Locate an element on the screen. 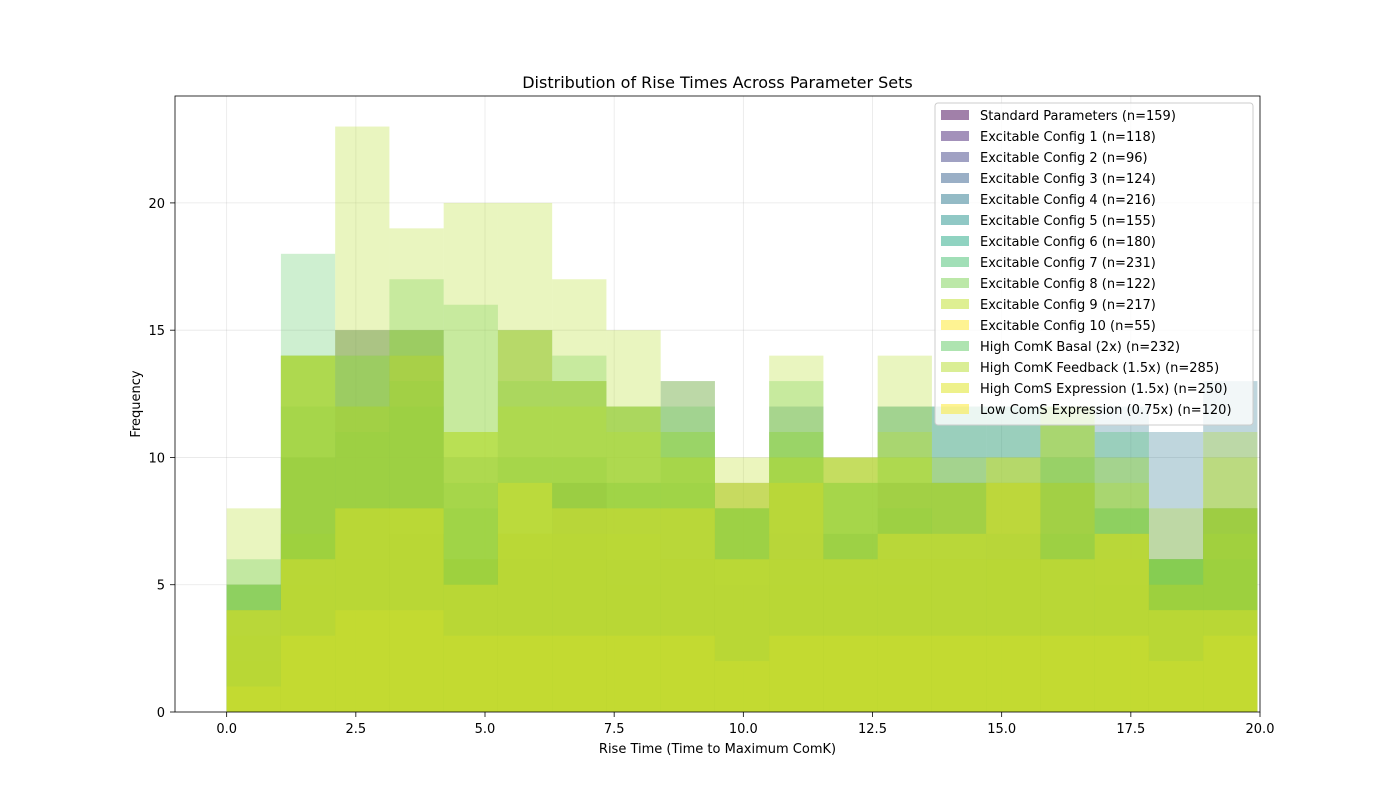 The image size is (1400, 804). legend-entry: Excitable Config 8 (n=122) is located at coordinates (1068, 284).